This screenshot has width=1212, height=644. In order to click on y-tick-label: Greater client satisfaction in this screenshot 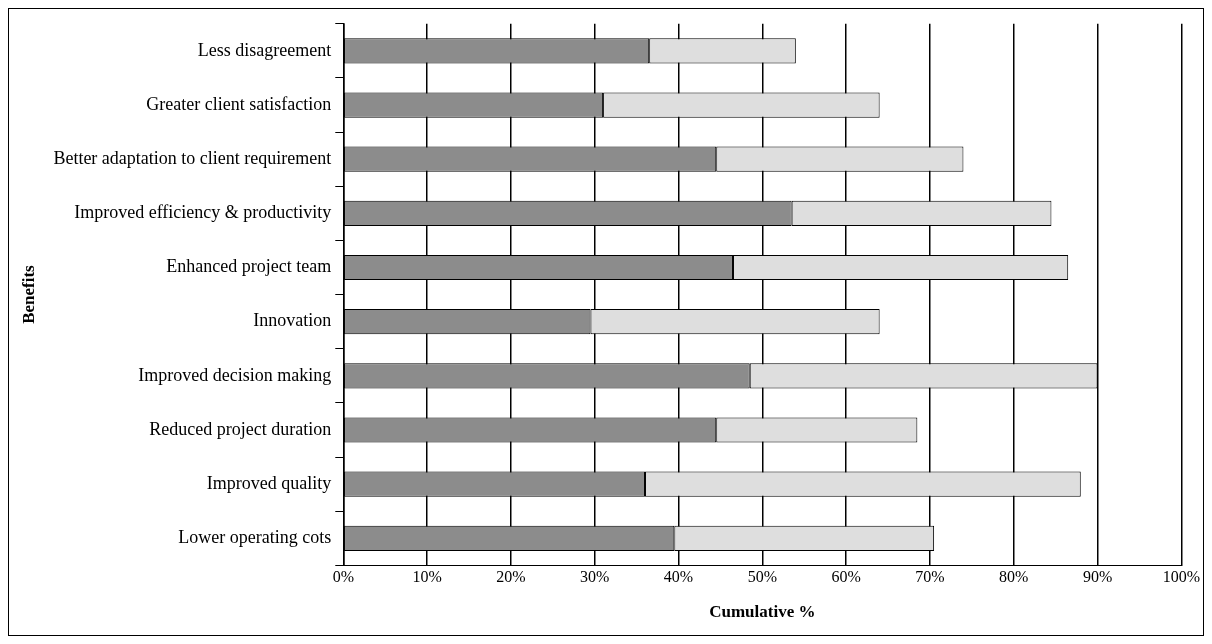, I will do `click(239, 103)`.